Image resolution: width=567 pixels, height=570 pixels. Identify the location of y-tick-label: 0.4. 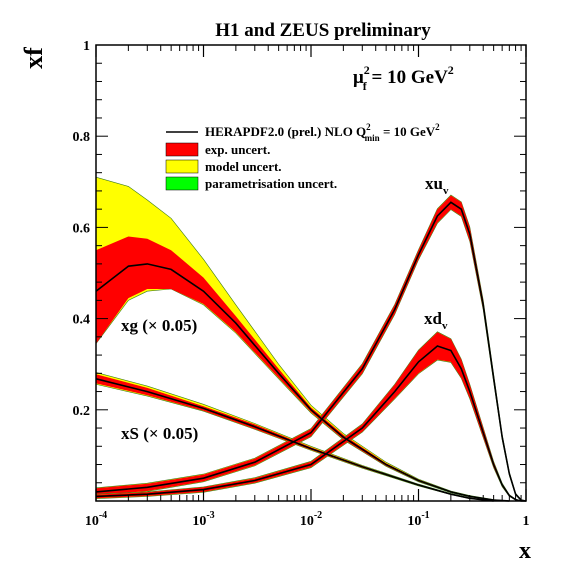
(82, 320).